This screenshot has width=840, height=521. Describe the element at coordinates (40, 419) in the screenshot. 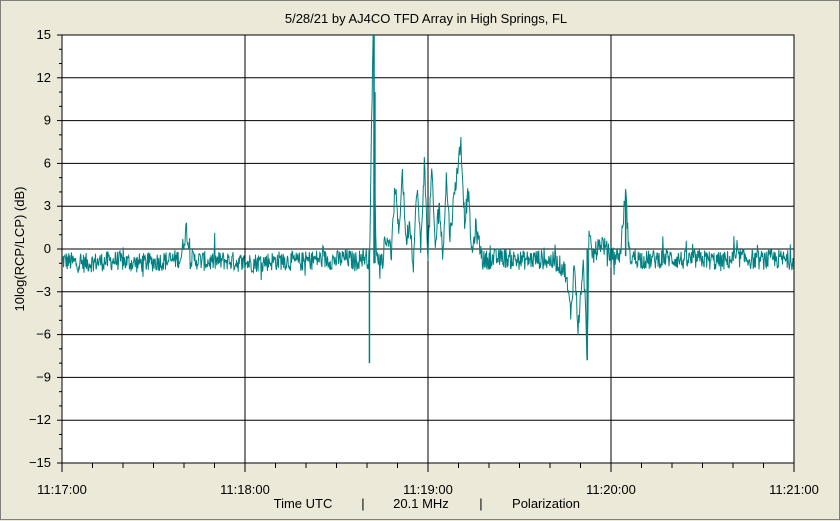

I see `y-tick-label: −12` at that location.